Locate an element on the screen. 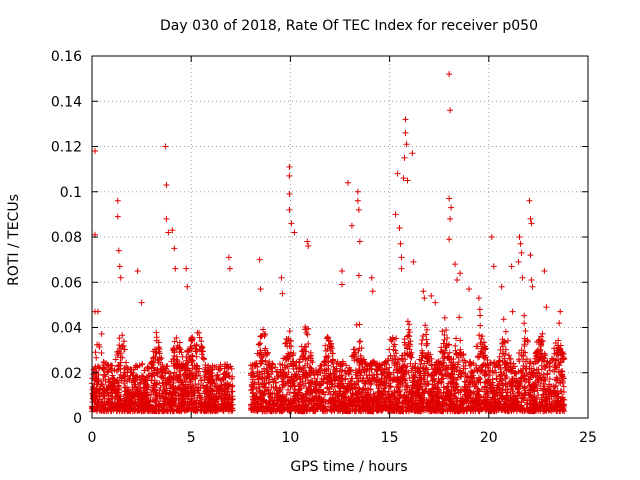  x-tick-label: 0 is located at coordinates (92, 438).